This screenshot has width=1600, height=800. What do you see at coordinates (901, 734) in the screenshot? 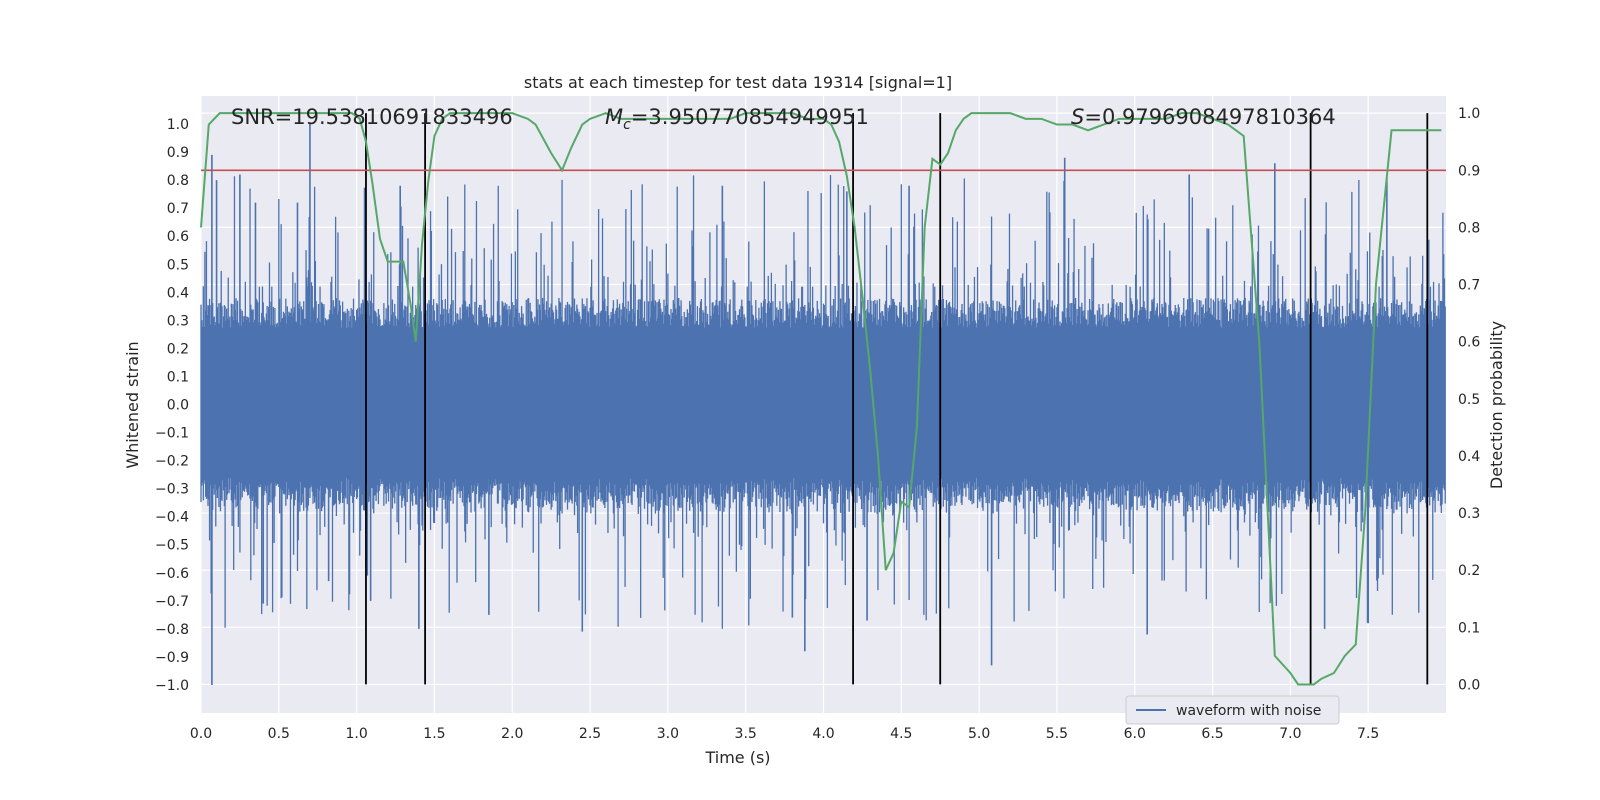
I see `x-tick-label-9: 4.5` at bounding box center [901, 734].